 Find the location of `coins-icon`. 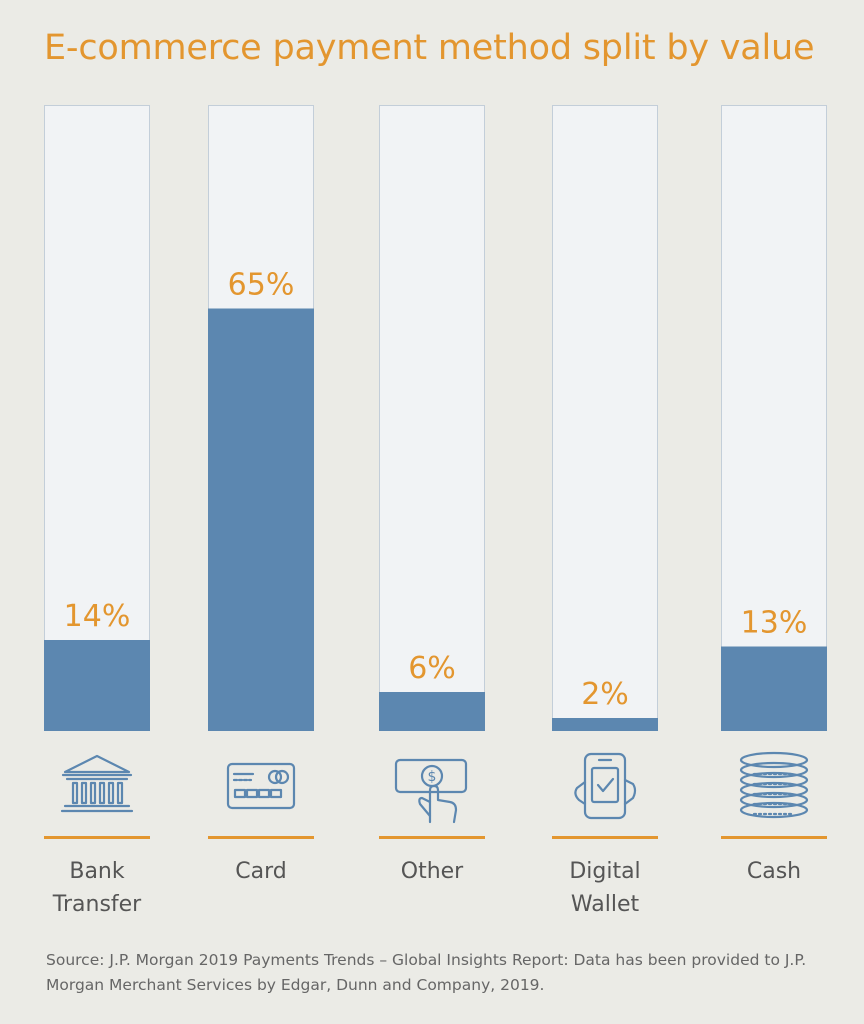

coins-icon is located at coordinates (774, 785).